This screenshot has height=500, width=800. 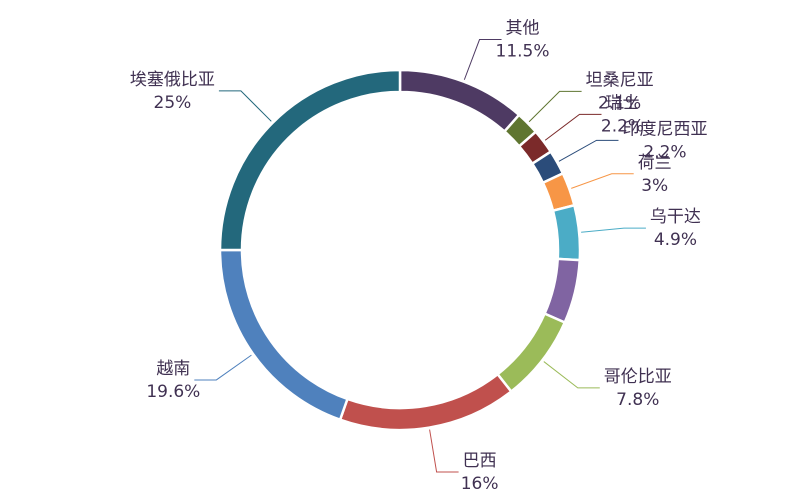 What do you see at coordinates (623, 103) in the screenshot?
I see `label-name: 瑞士` at bounding box center [623, 103].